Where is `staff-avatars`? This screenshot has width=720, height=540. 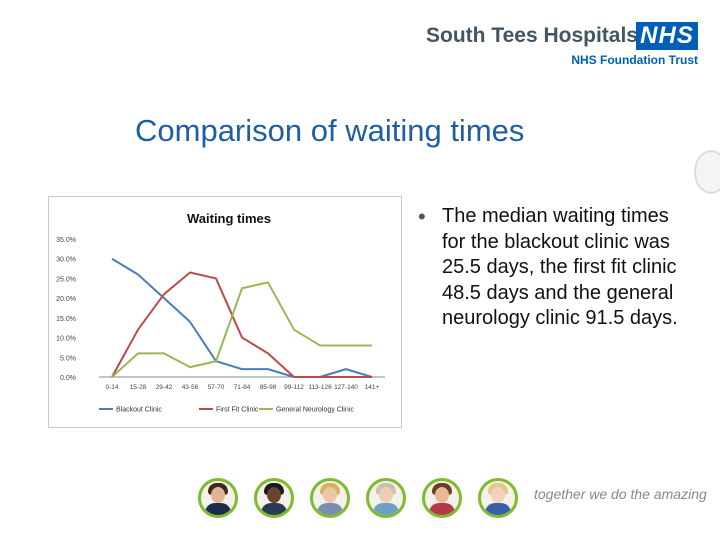
staff-avatars is located at coordinates (363, 498).